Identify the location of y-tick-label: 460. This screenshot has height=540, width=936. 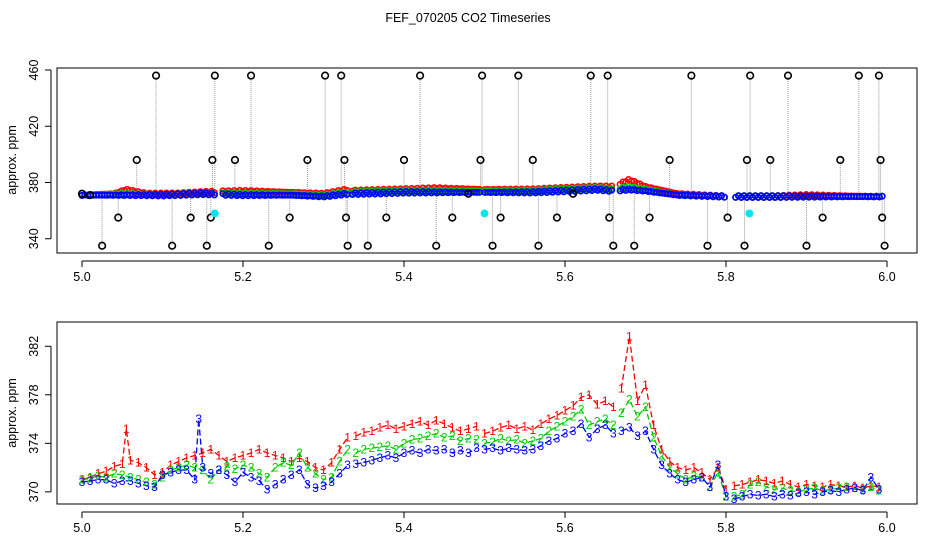
(34, 70).